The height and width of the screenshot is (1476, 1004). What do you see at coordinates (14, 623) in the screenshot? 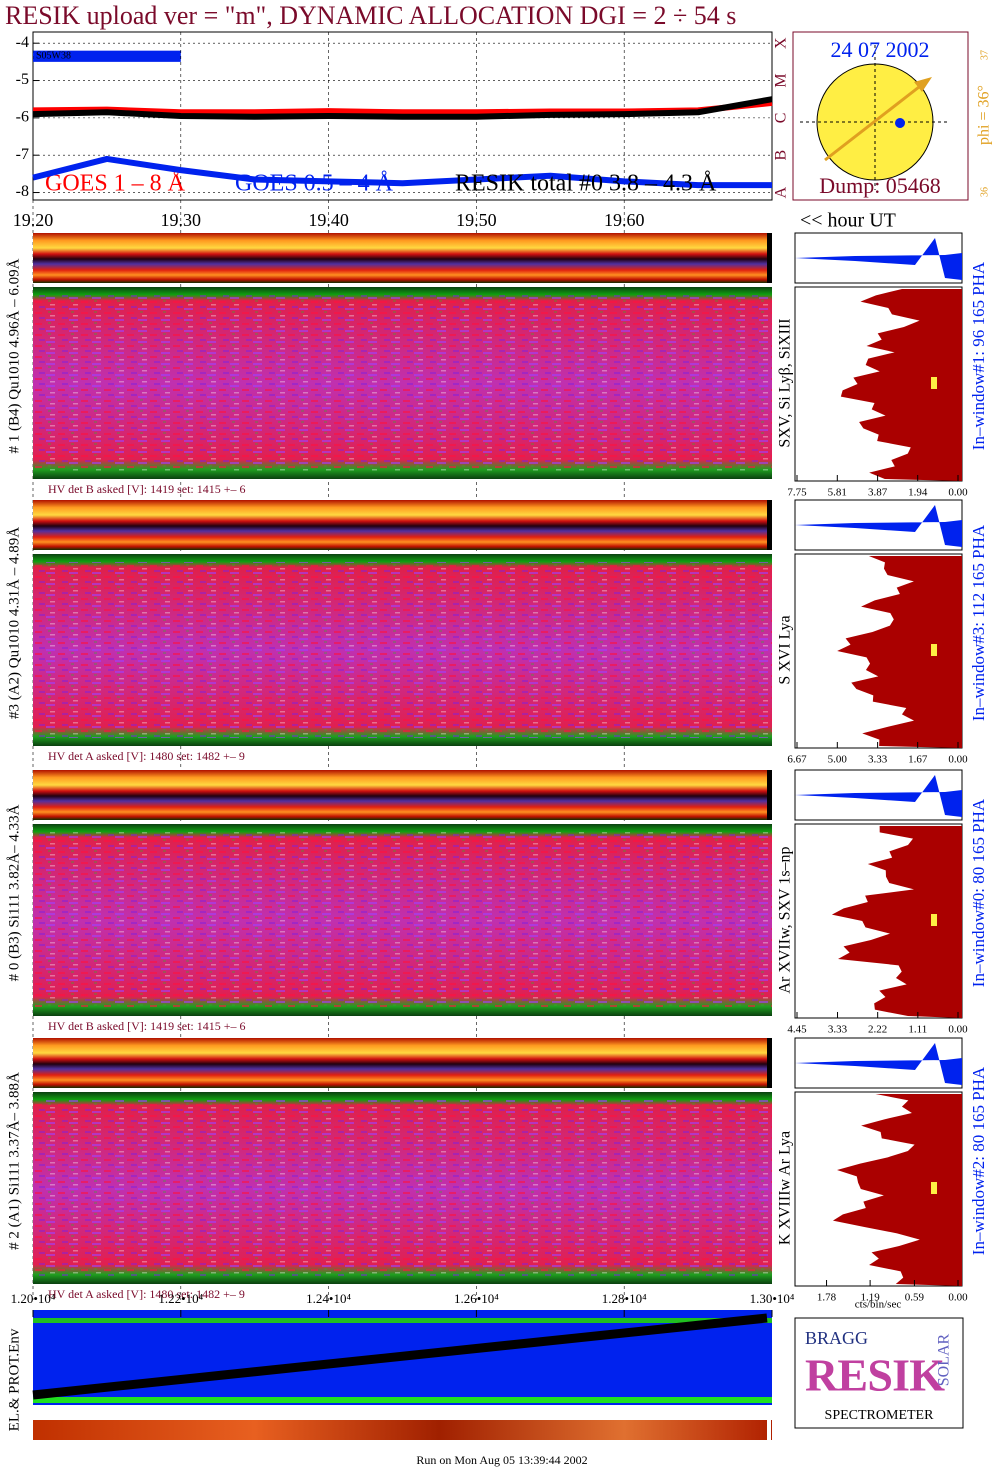
I see `channel-label: #3 (A2) Qu1010 4.31Å – 4.89Å` at bounding box center [14, 623].